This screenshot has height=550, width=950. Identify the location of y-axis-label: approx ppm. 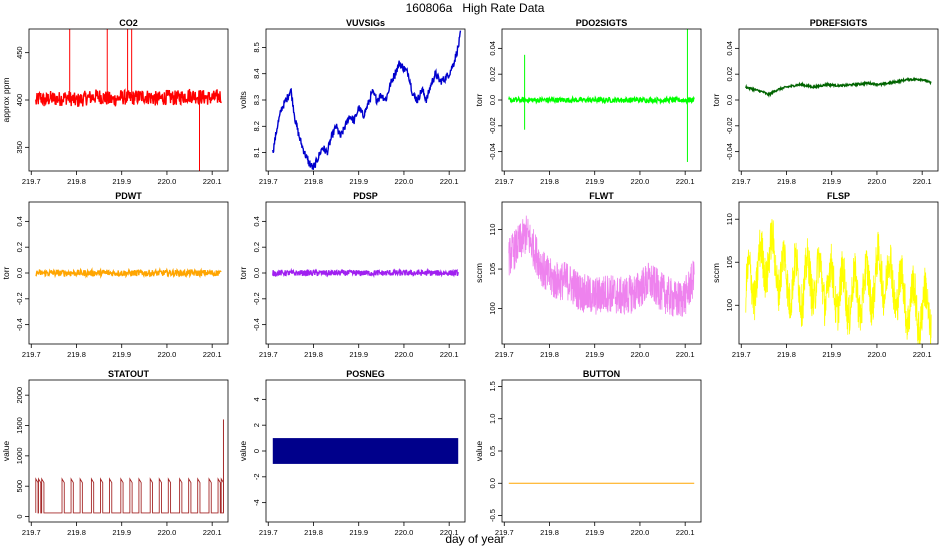
(6, 100).